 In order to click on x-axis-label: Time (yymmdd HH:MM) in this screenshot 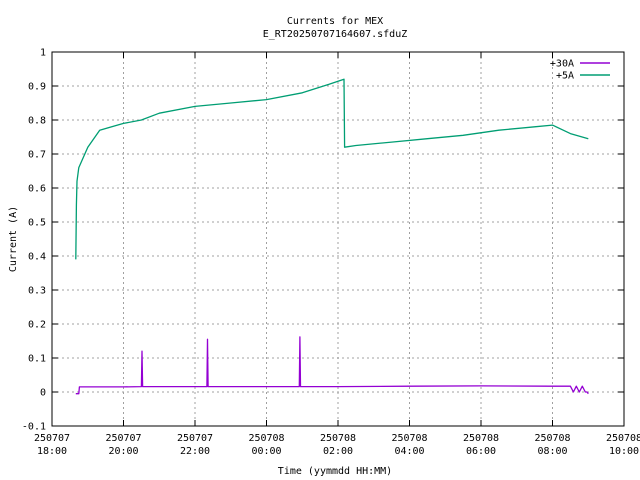, I will do `click(335, 471)`.